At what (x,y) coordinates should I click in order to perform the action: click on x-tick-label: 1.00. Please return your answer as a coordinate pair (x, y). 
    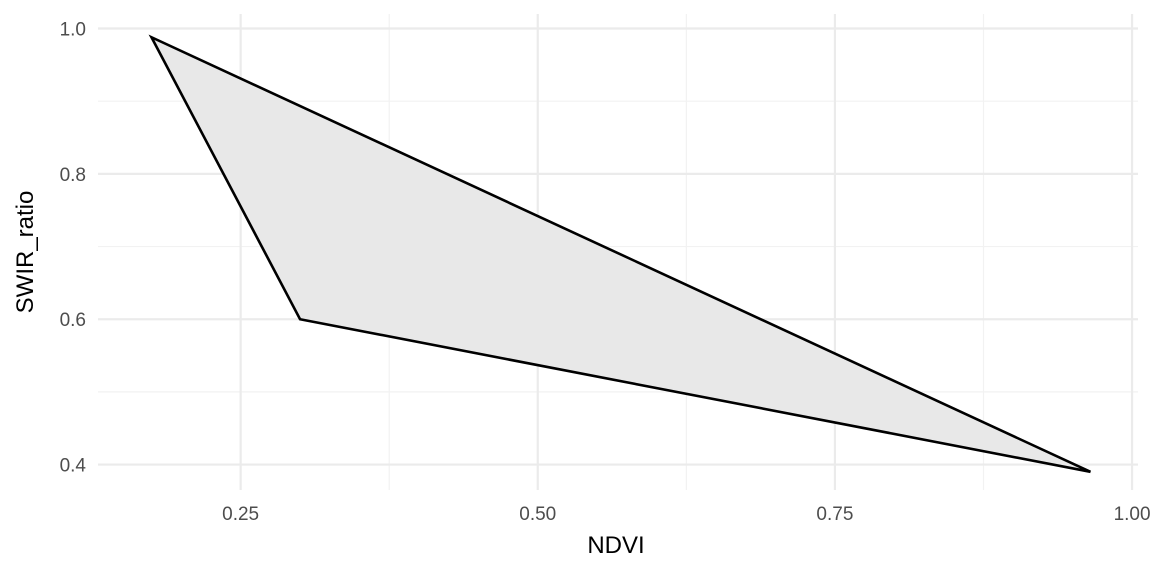
    Looking at the image, I should click on (1132, 514).